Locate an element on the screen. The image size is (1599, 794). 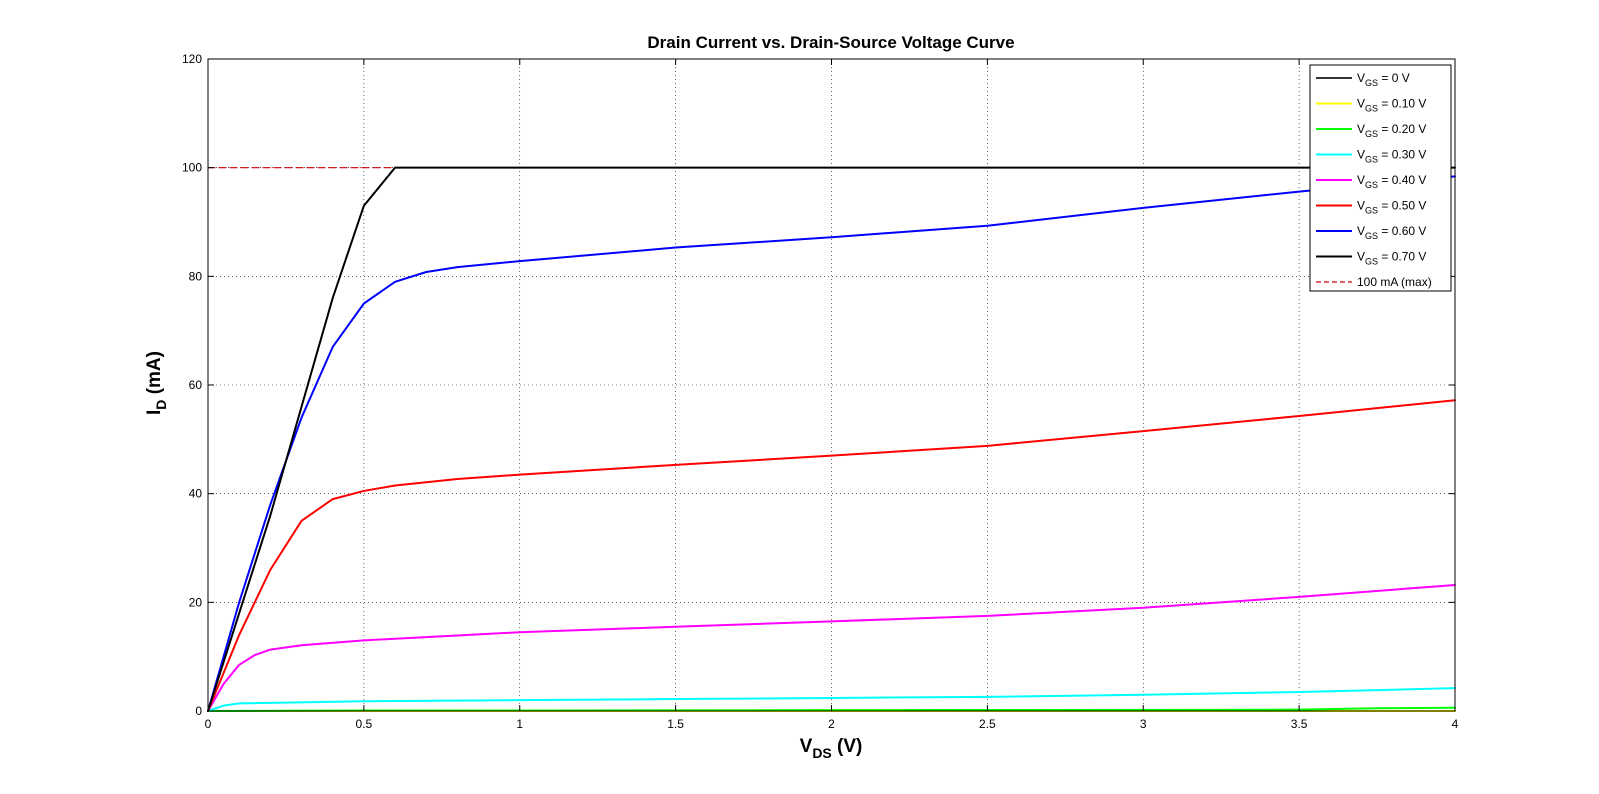
x-tick-label: 0.5 is located at coordinates (364, 724).